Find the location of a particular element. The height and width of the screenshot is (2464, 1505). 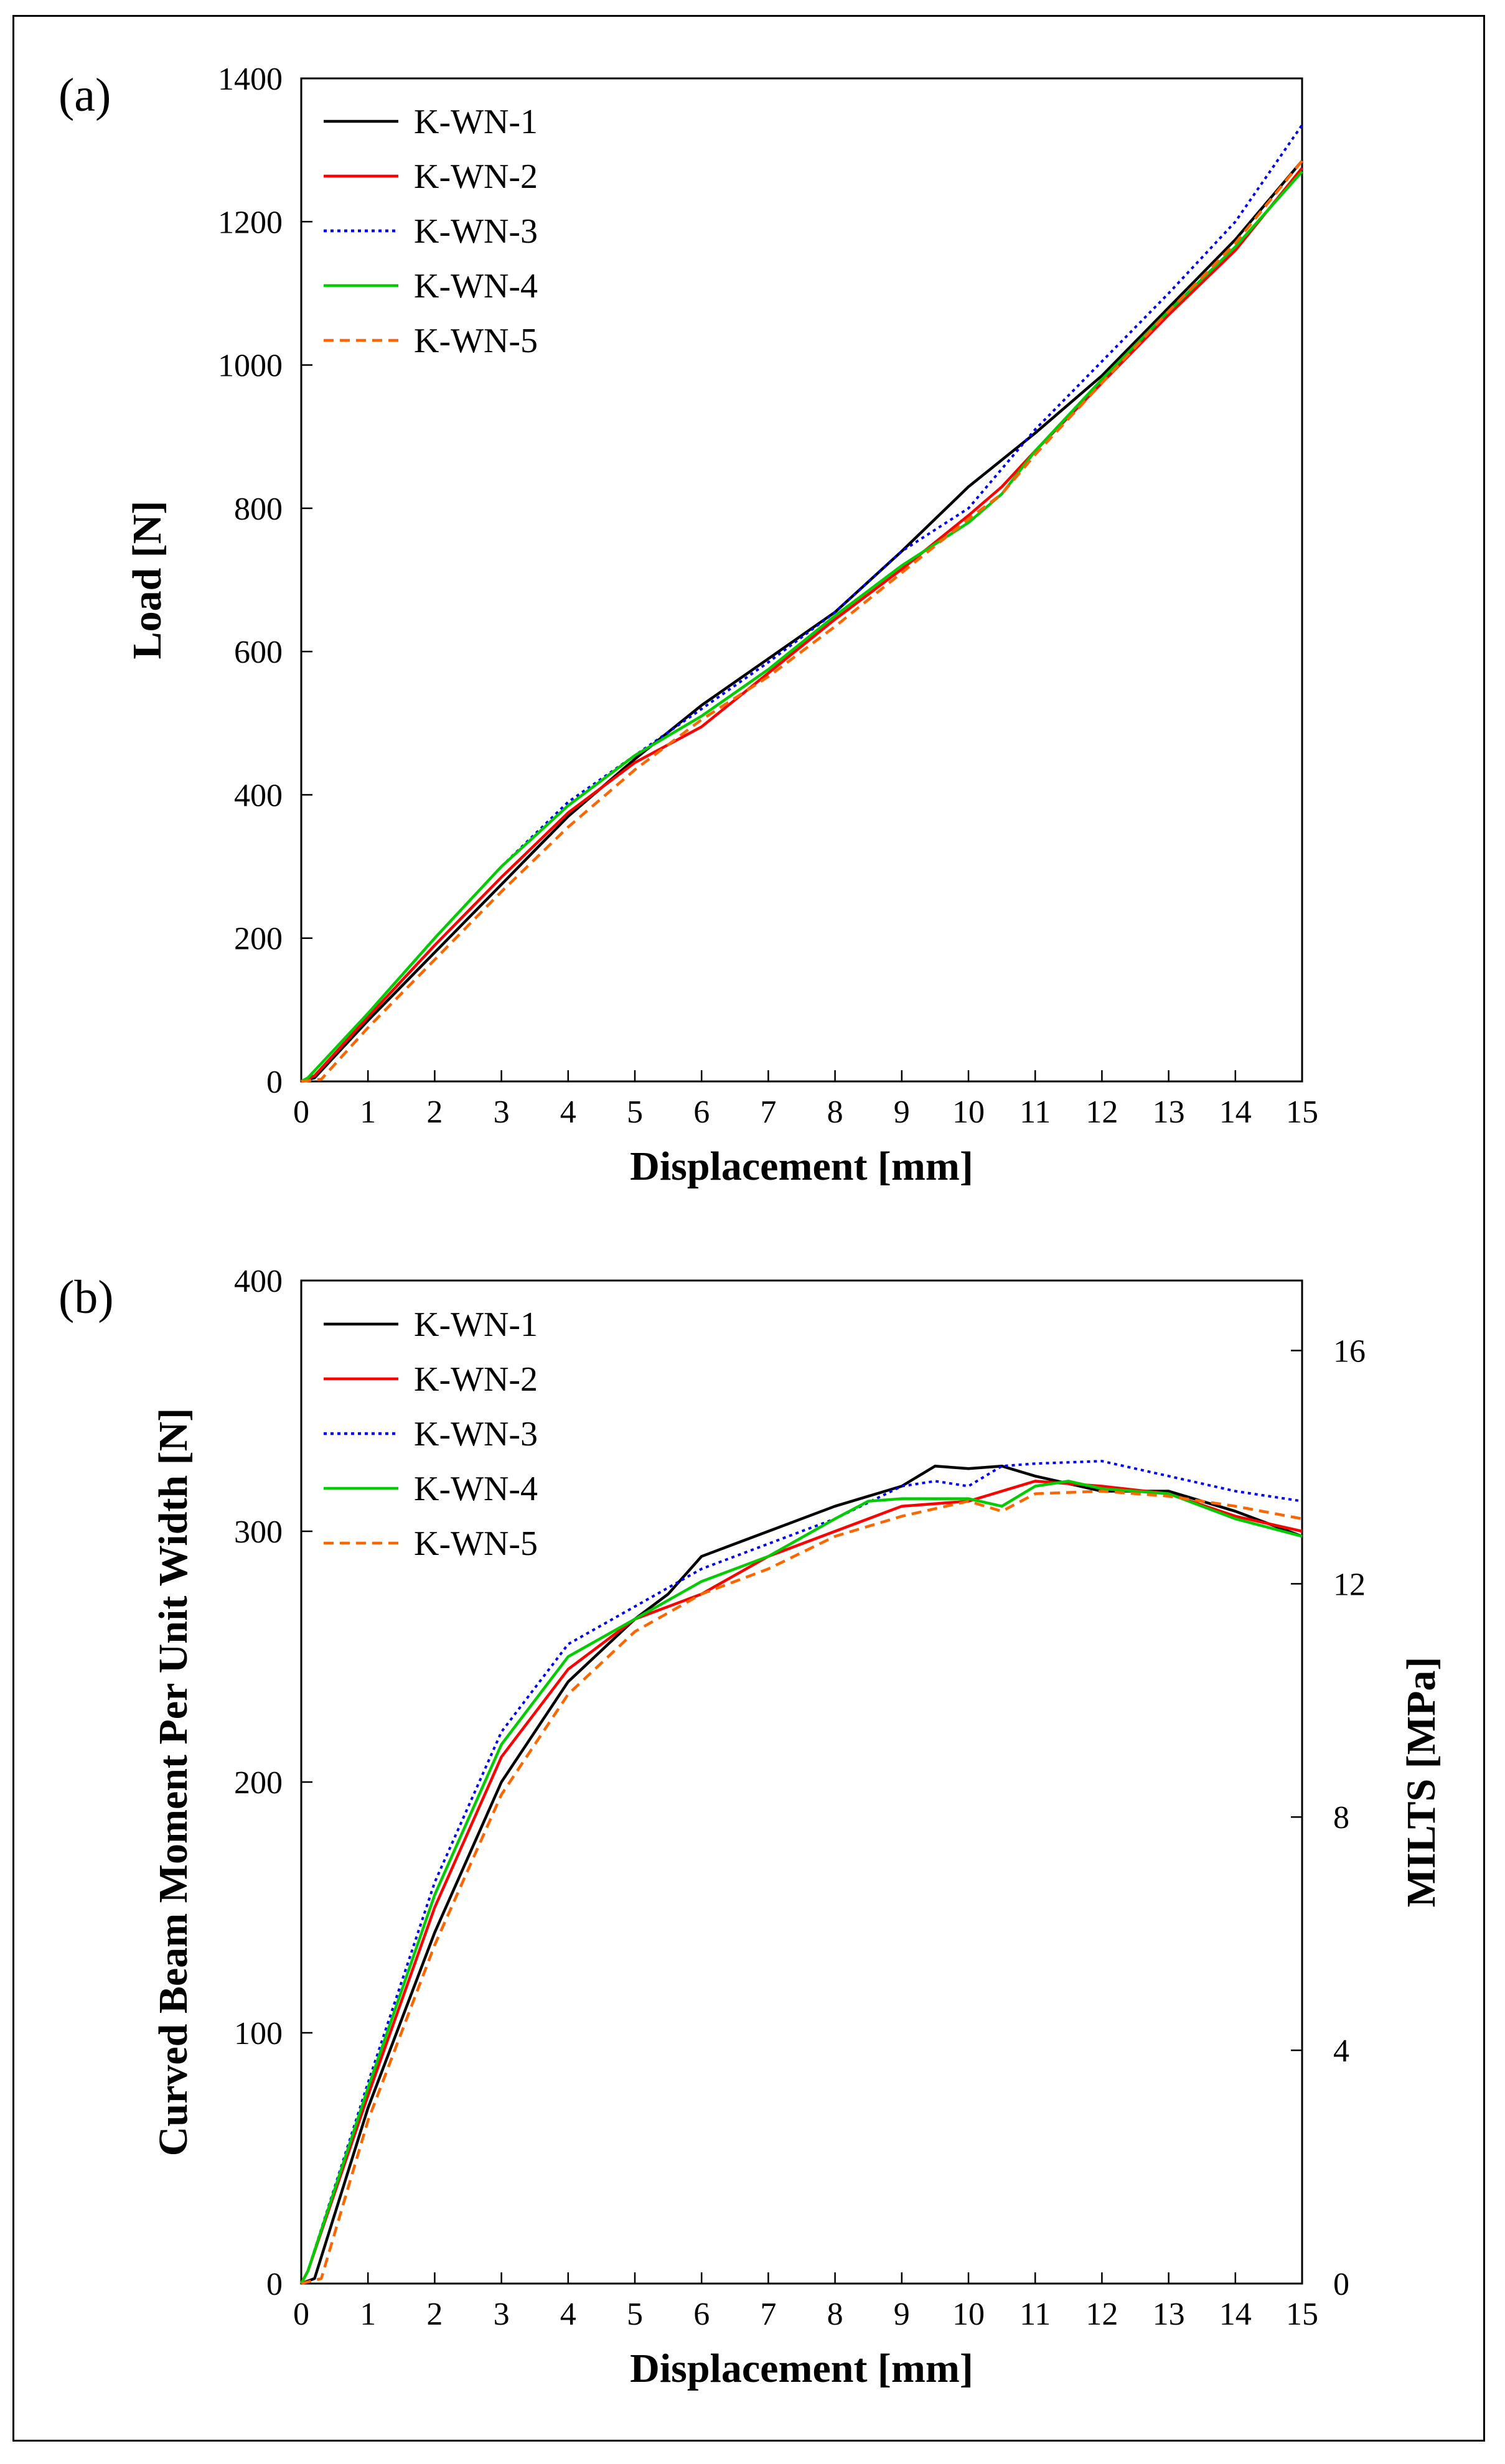

y2-tick-label: 4 is located at coordinates (1341, 2051).